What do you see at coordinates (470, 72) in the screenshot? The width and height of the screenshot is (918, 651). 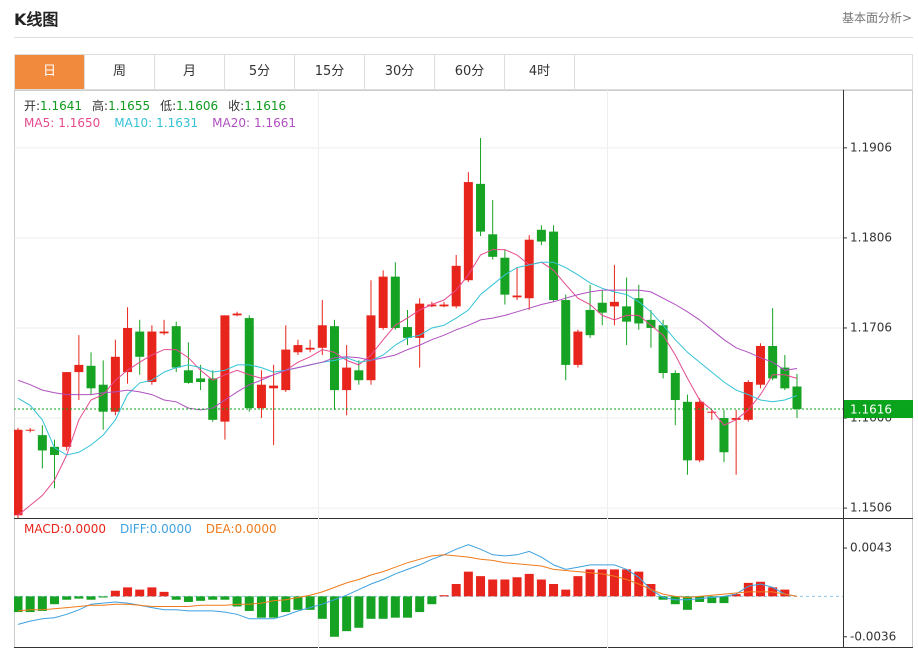 I see `tab: 60分` at bounding box center [470, 72].